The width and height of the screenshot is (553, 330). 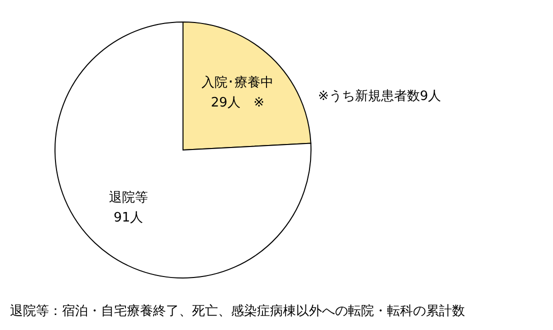 I want to click on data-label: 91人, so click(x=129, y=218).